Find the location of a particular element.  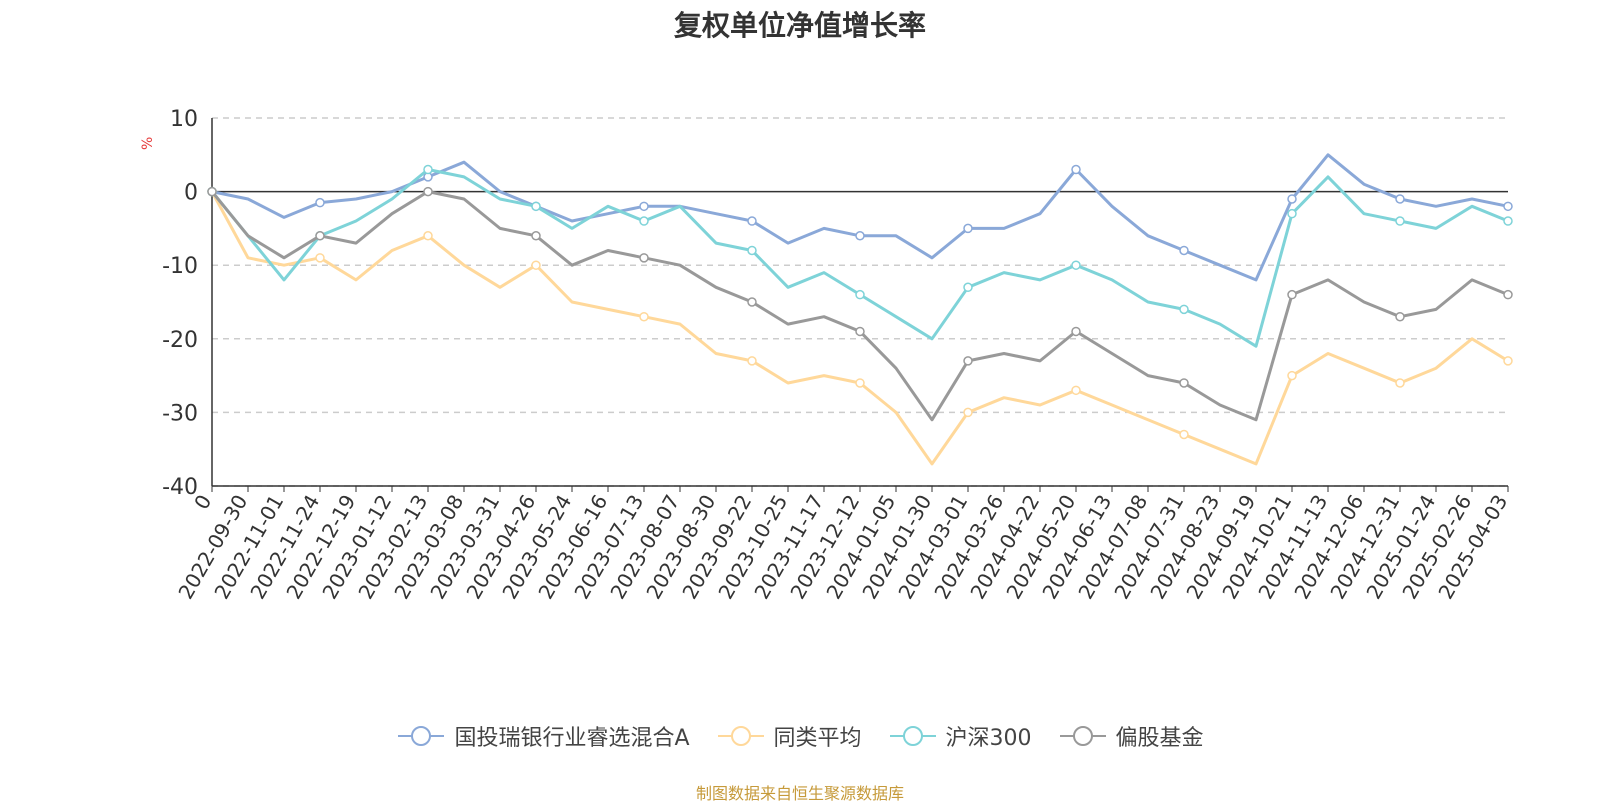

legend-item-fund: 国投瑞银行业睿选混合A is located at coordinates (543, 736).